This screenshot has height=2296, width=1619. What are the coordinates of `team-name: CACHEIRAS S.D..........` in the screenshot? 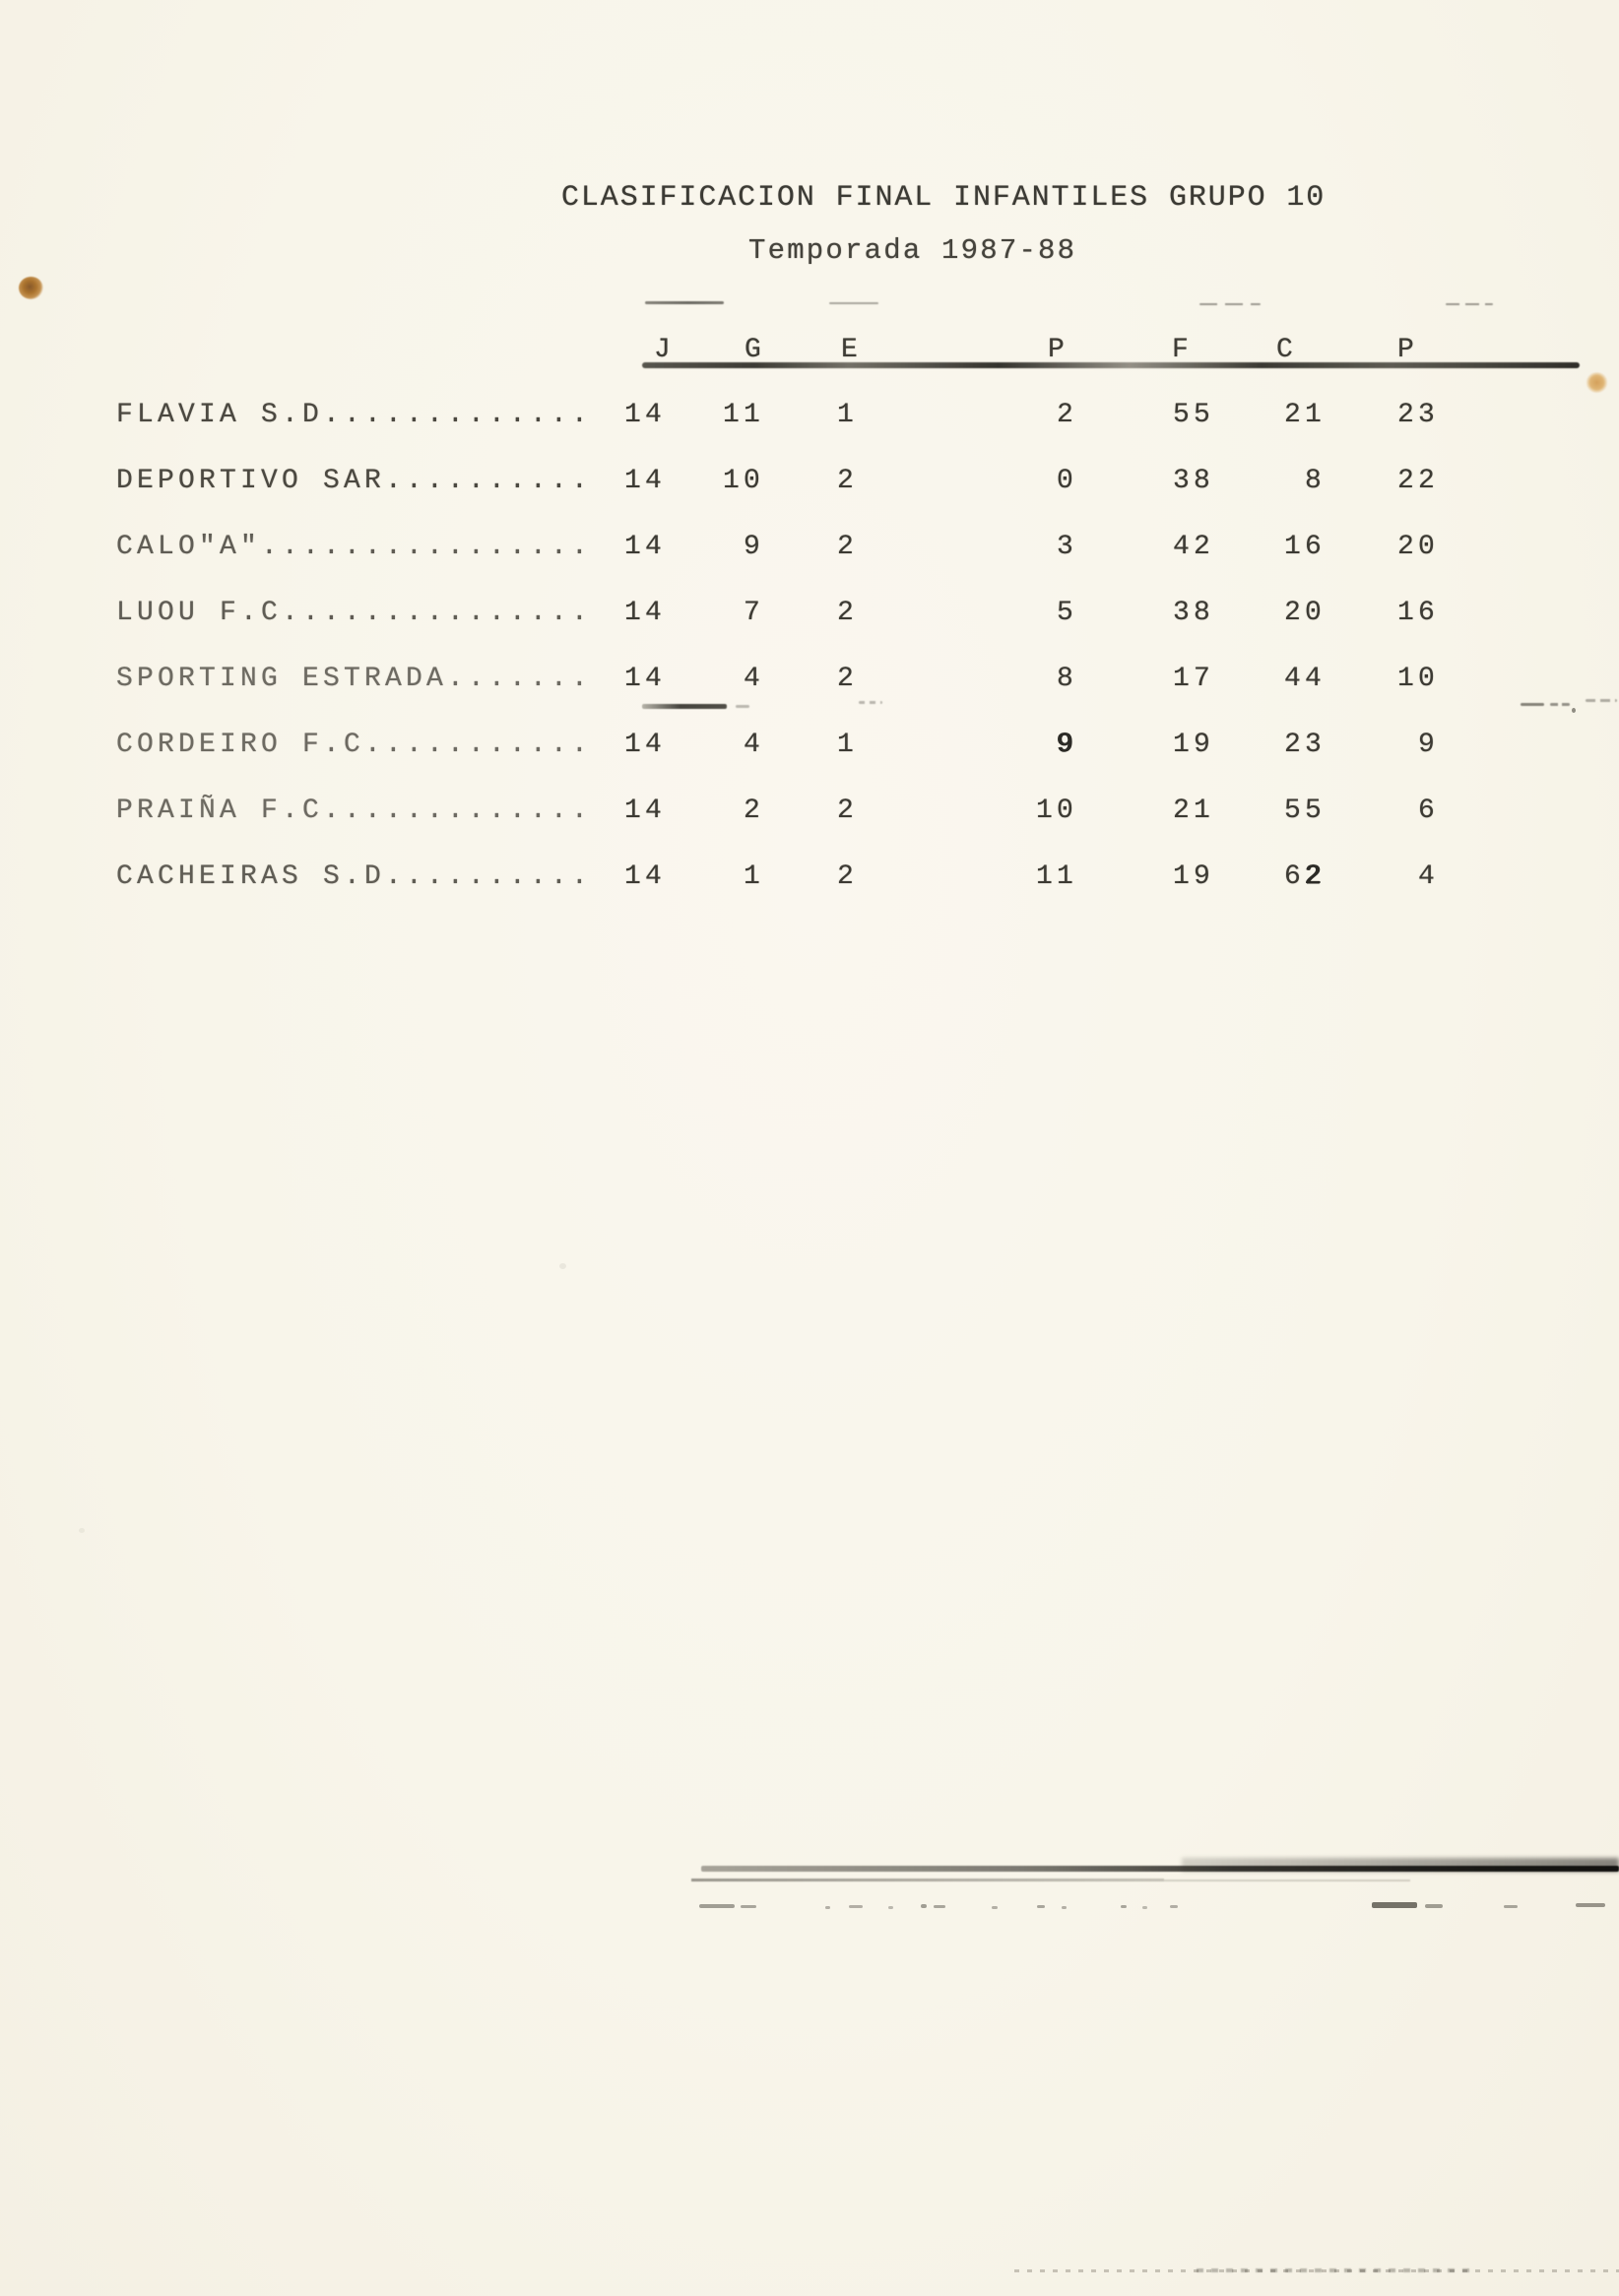 It's located at (354, 876).